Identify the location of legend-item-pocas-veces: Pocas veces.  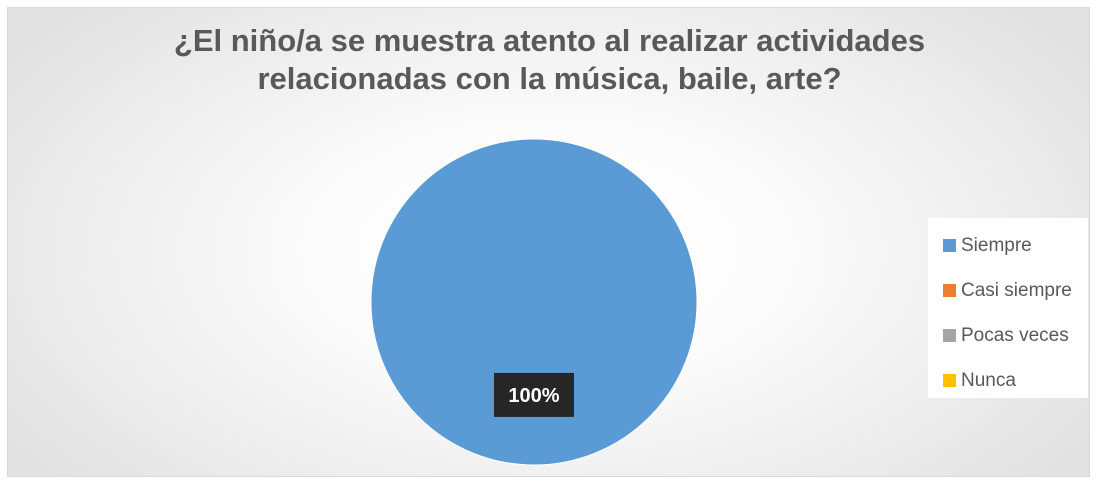
(1008, 335).